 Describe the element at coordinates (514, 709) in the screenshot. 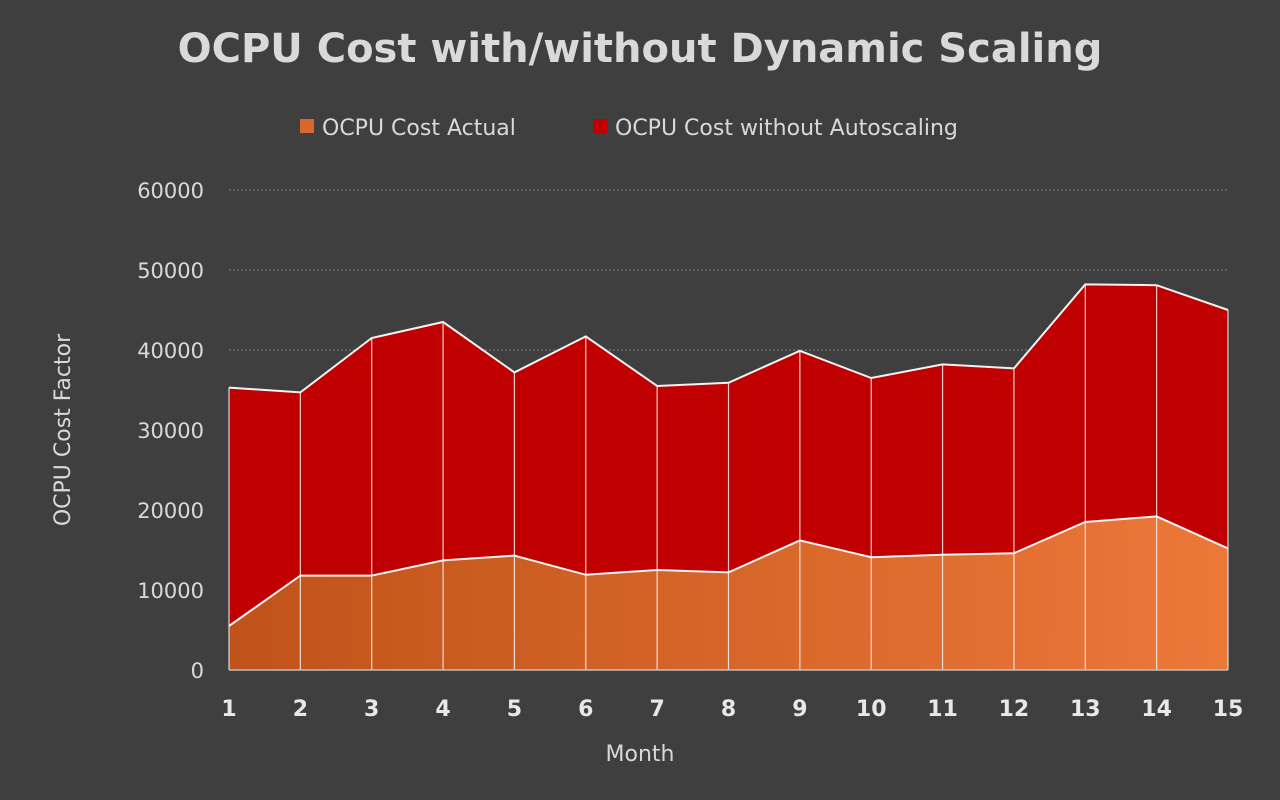

I see `x-tick-label: 5` at that location.